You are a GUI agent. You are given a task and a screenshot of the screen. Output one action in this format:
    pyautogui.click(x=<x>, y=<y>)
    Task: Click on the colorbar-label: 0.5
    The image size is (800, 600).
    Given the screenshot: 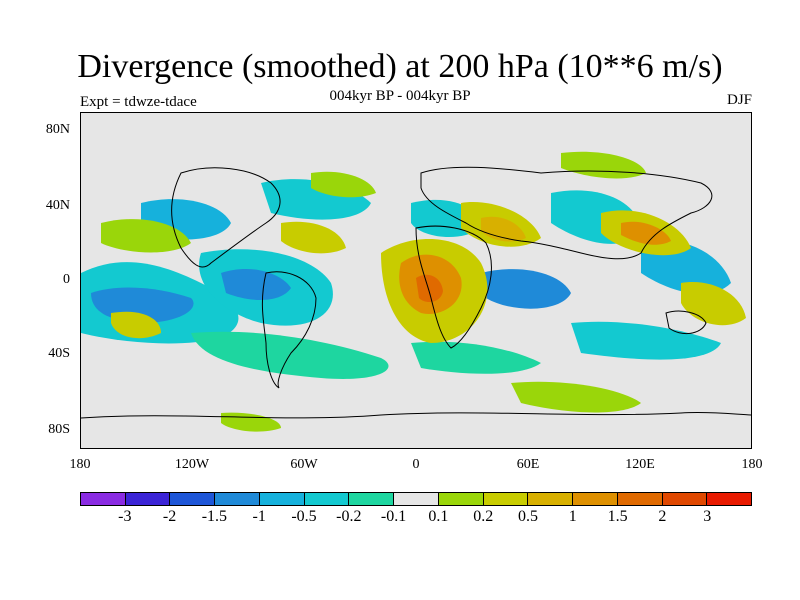 What is the action you would take?
    pyautogui.click(x=528, y=516)
    